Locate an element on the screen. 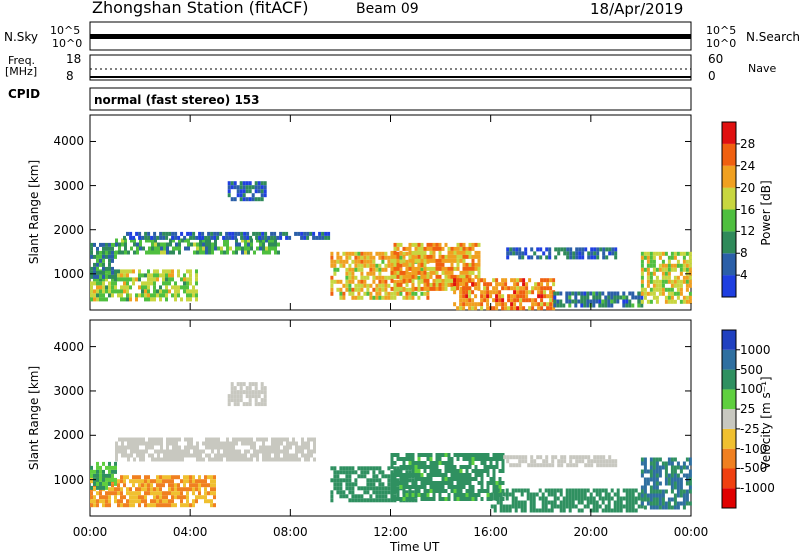 The width and height of the screenshot is (800, 554). nsky-trace is located at coordinates (390, 36).